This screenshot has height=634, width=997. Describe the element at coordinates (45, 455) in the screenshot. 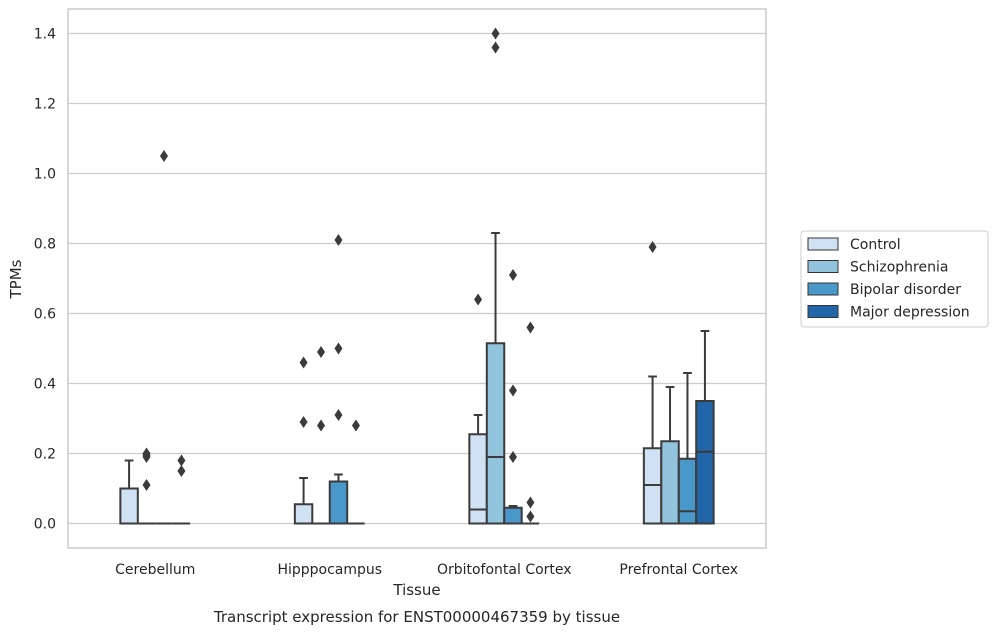

I see `y-tick-label: 0.2` at that location.